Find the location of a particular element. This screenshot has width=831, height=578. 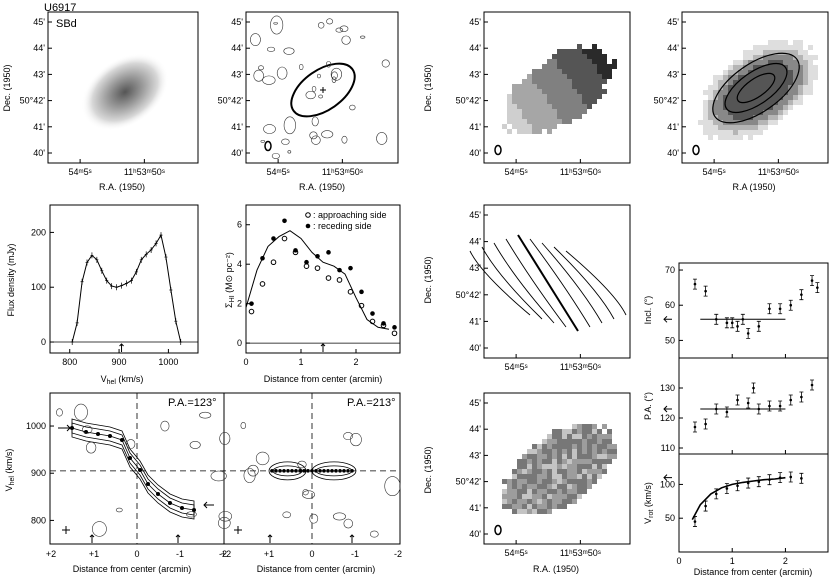

profile-axes: 0 100 200 800 900 1000 is located at coordinates (114, 297).